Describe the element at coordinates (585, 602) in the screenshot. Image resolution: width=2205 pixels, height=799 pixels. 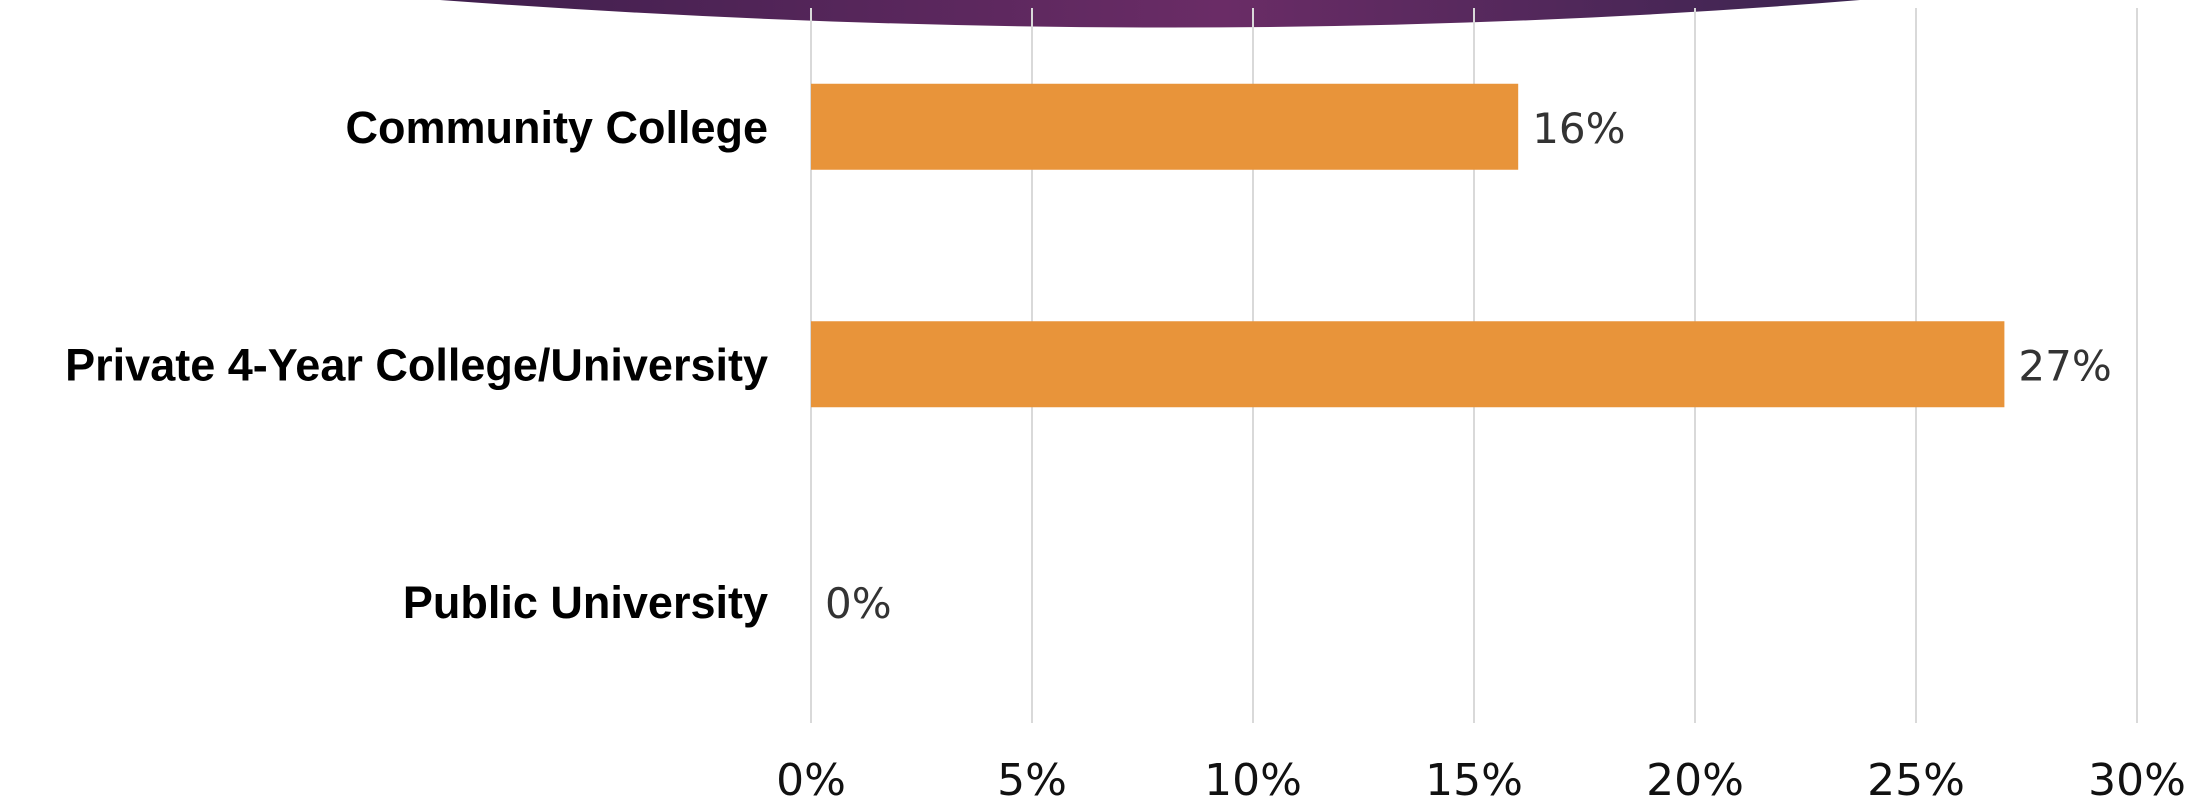
I see `category-label-public-university: Public University` at that location.